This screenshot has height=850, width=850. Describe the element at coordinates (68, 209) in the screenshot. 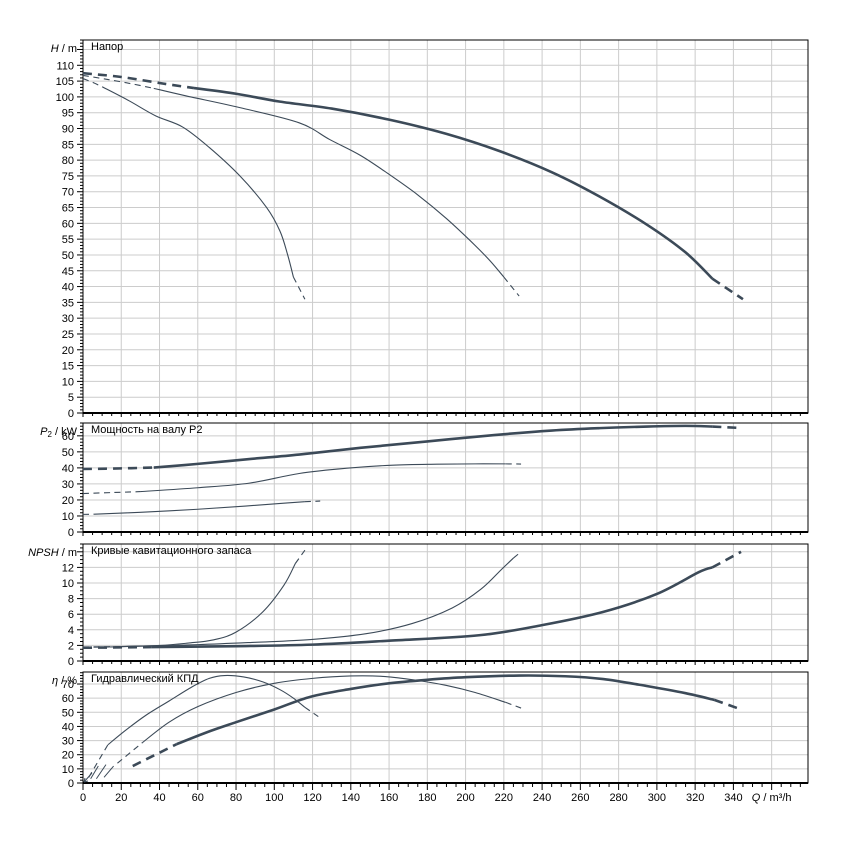

I see `y-tick-label: 65` at that location.